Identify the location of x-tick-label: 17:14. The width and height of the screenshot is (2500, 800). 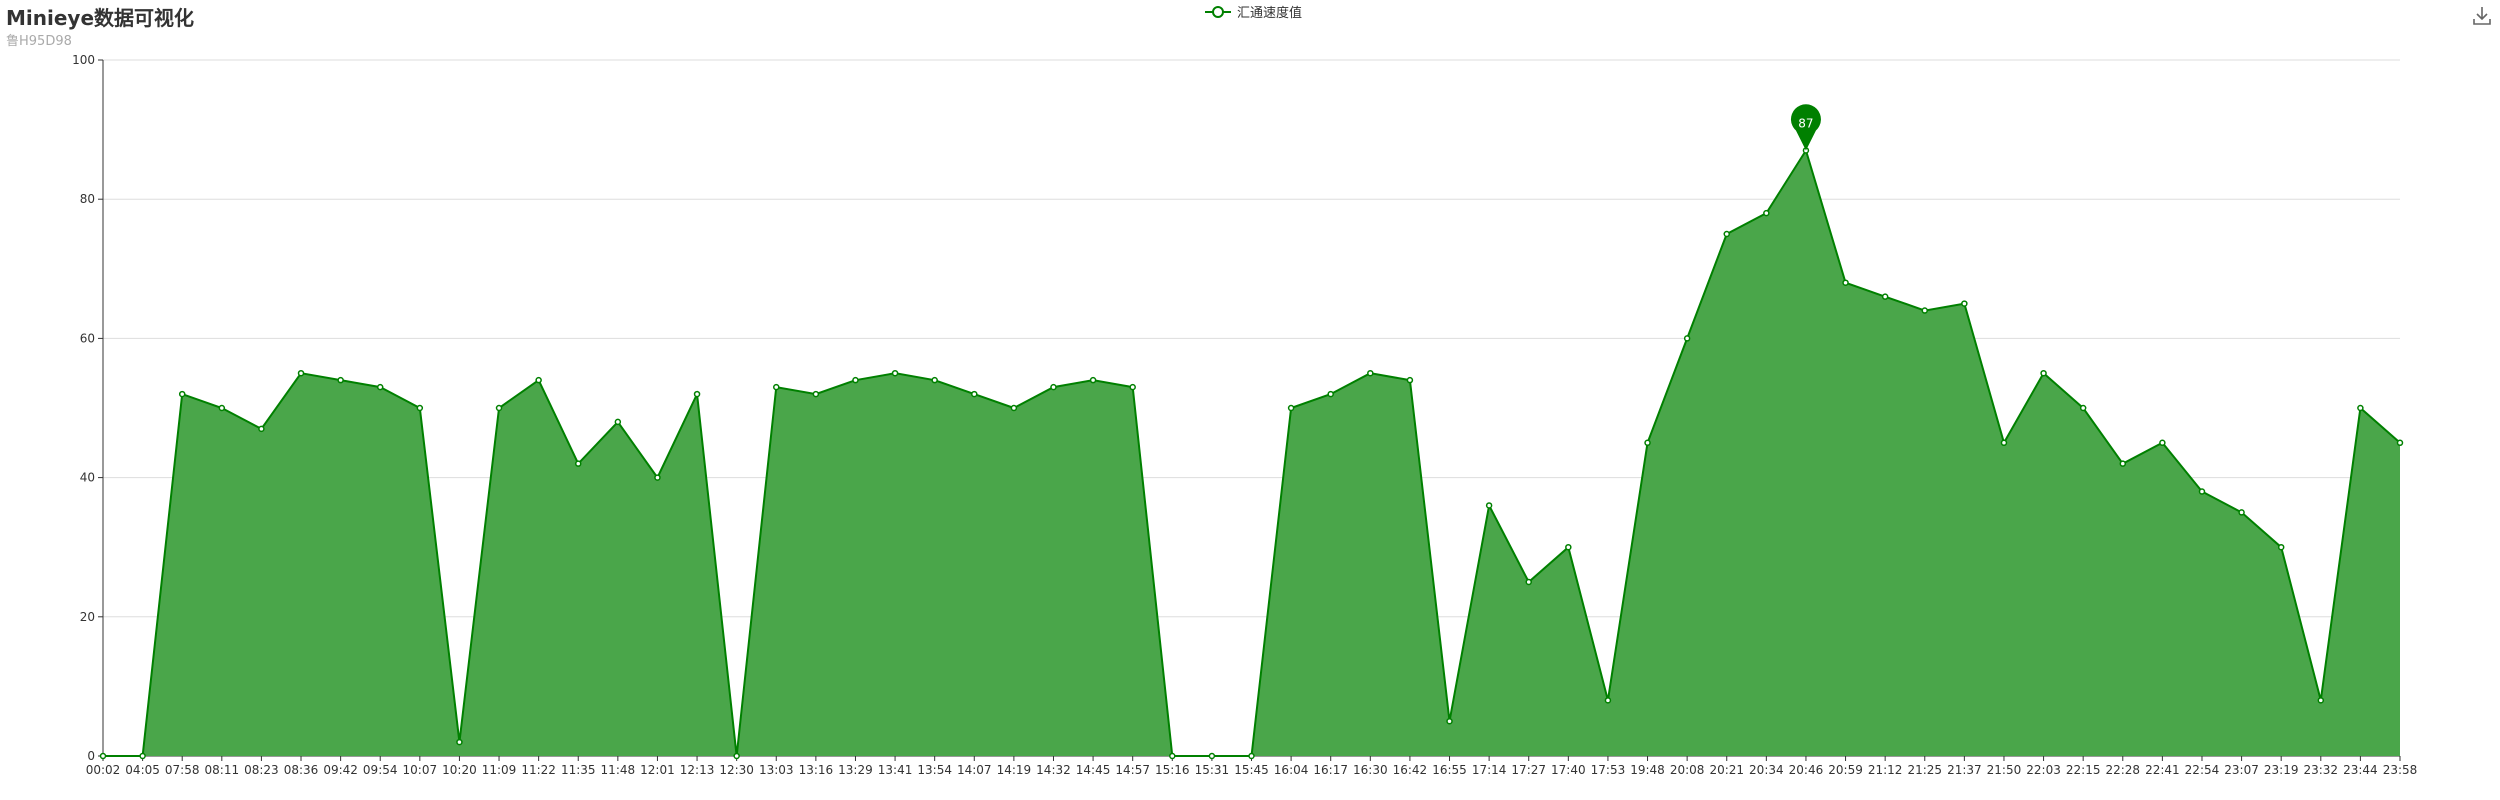
(1489, 770).